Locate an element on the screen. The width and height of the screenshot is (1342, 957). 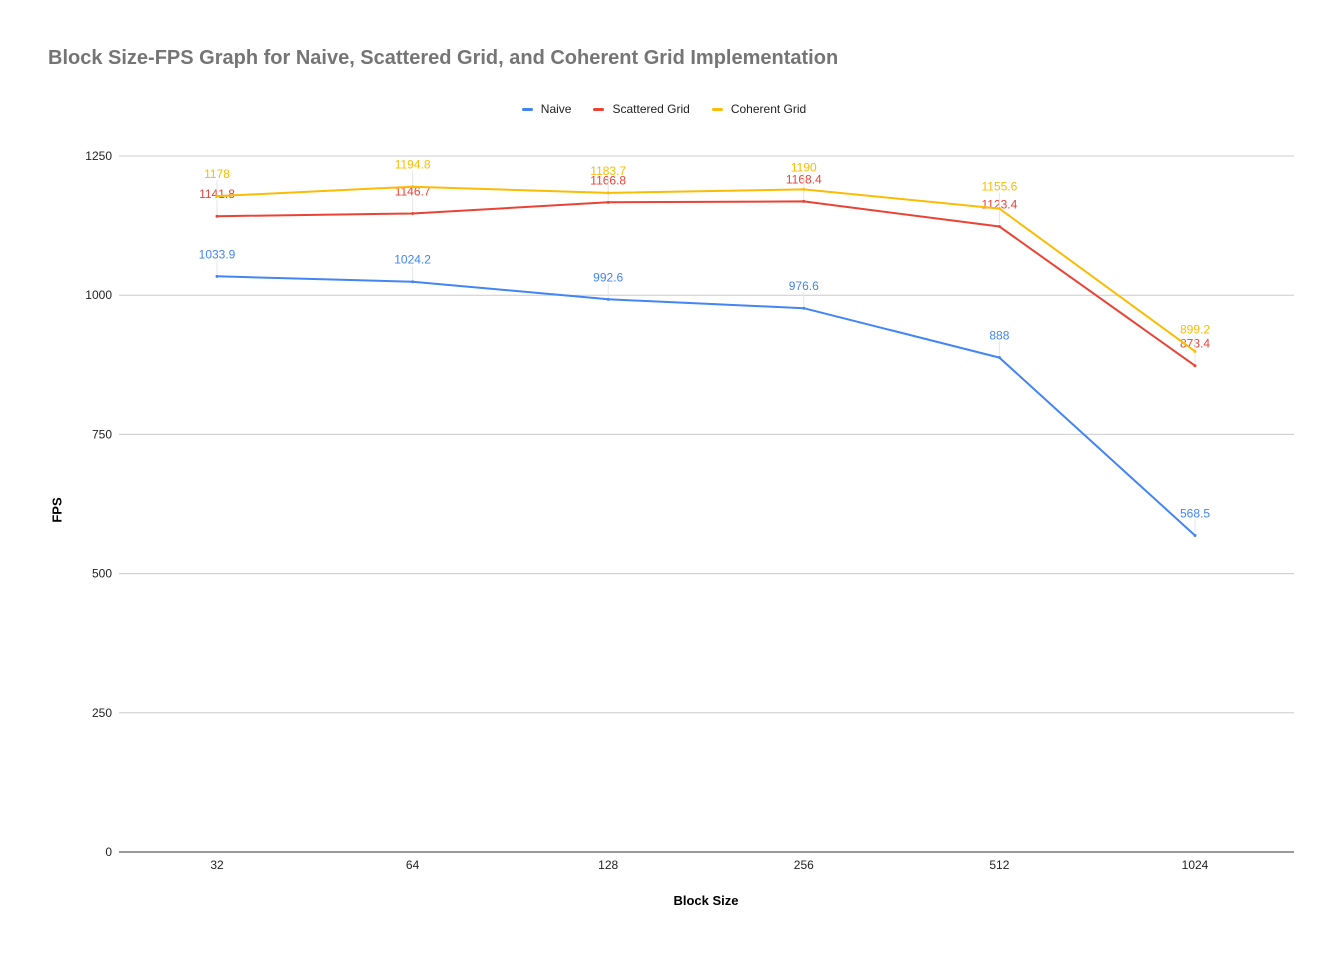
legend-item-naive: Naive is located at coordinates (545, 109).